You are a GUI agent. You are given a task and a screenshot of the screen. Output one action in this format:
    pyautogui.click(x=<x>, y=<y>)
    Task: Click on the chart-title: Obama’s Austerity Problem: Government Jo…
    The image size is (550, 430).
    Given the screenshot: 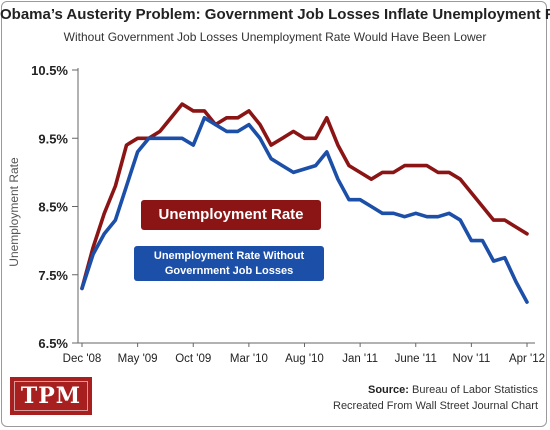 What is the action you would take?
    pyautogui.click(x=275, y=14)
    